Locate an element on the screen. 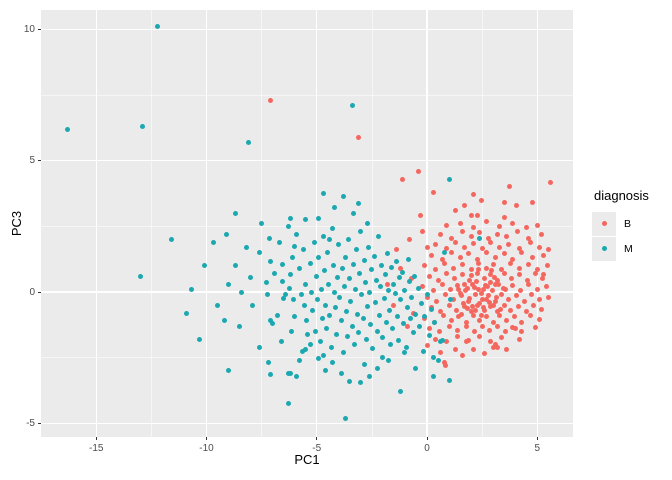  legend-entry-m: M is located at coordinates (620, 248).